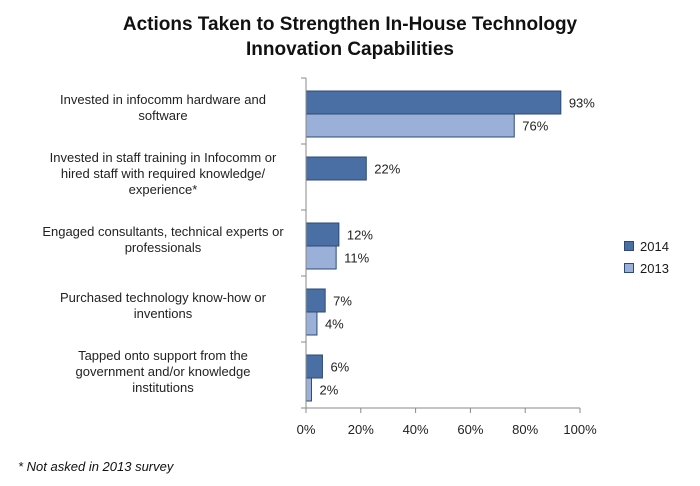 The image size is (700, 486). Describe the element at coordinates (328, 390) in the screenshot. I see `data-label-2013-4: 2%` at that location.